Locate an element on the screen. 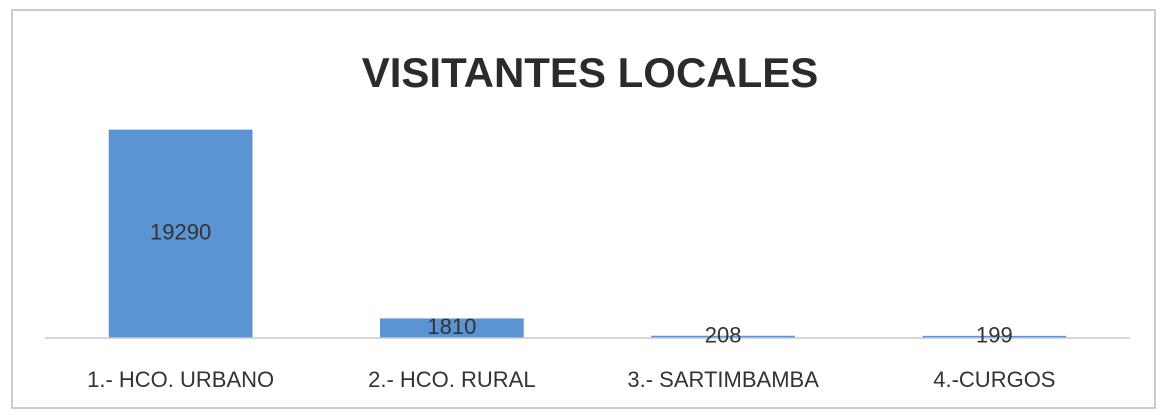  value-label: 199 is located at coordinates (994, 335).